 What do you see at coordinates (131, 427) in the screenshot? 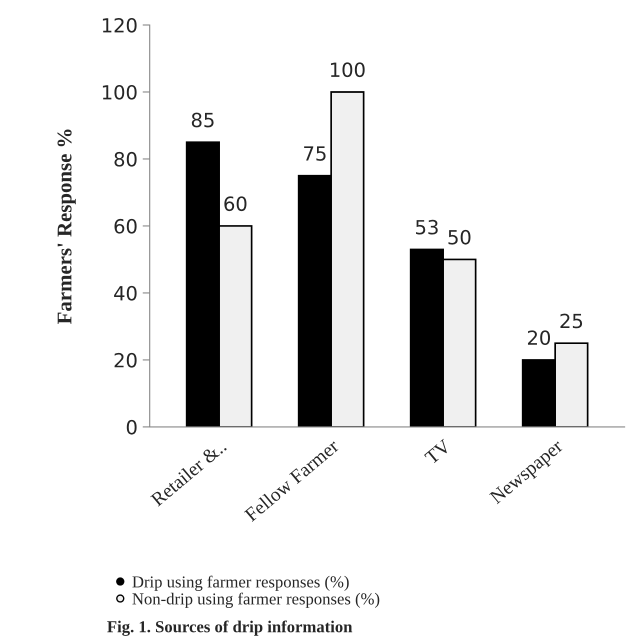
I see `y-tick-label: 0` at bounding box center [131, 427].